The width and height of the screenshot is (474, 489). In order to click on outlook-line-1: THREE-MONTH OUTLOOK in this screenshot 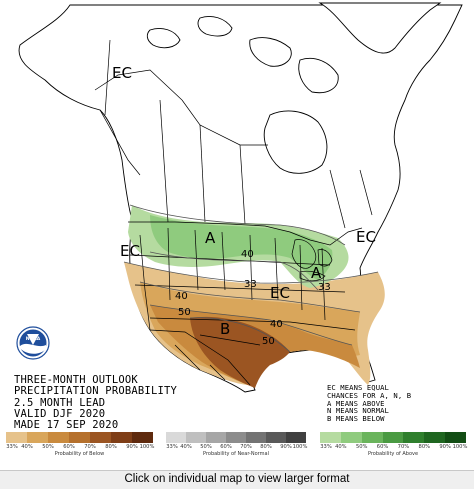, I will do `click(76, 380)`.